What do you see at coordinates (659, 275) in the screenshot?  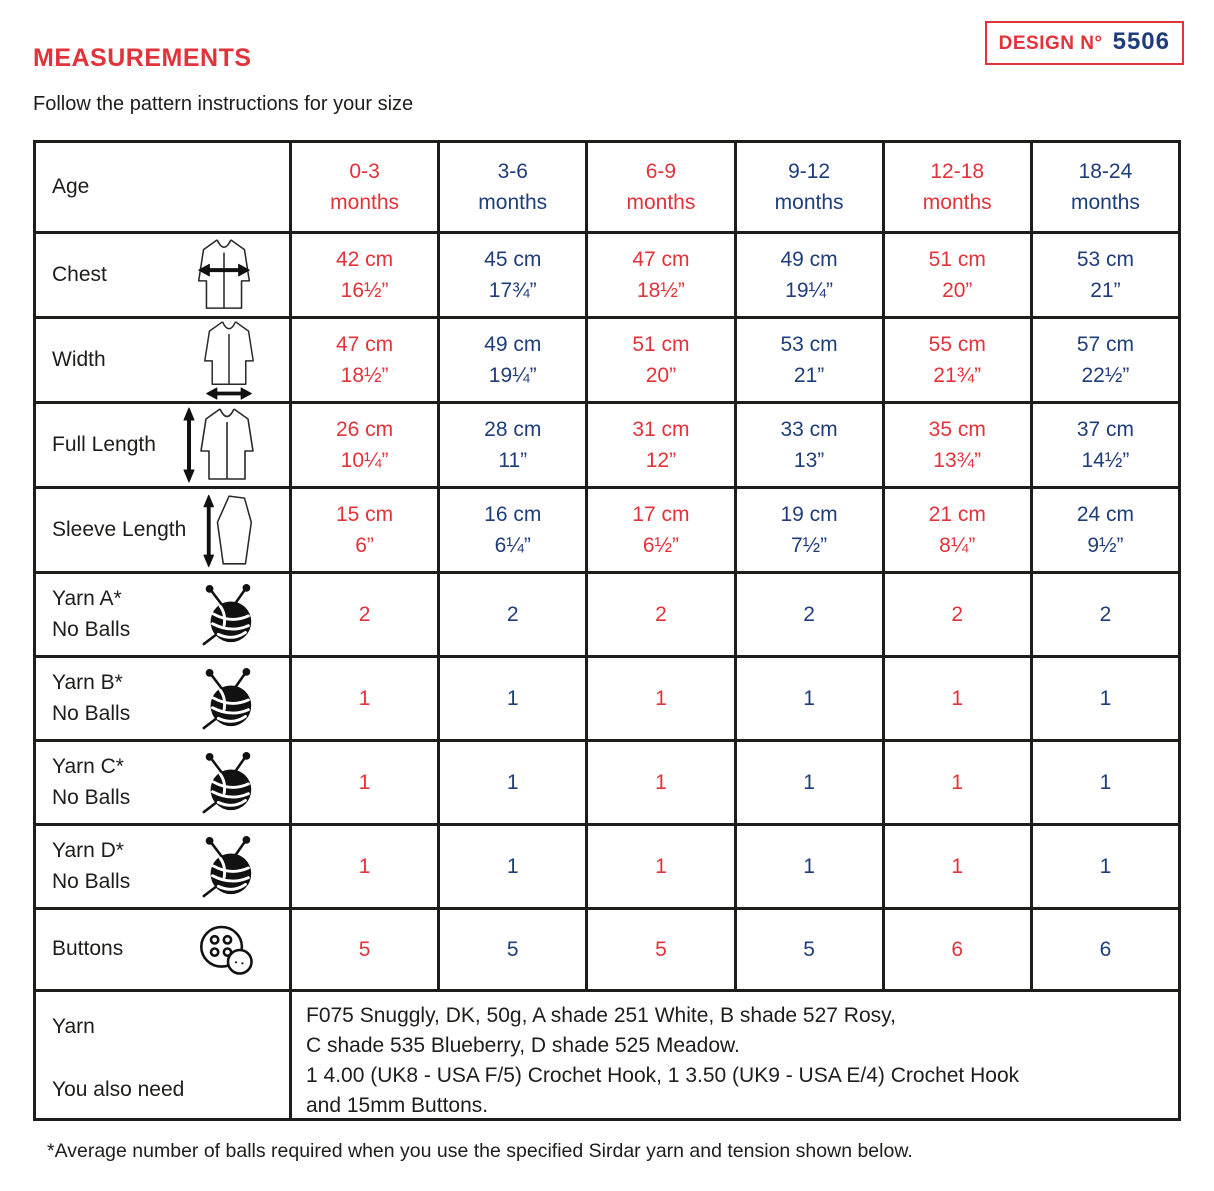 I see `chest-value-cell: 47 cm 18½”` at bounding box center [659, 275].